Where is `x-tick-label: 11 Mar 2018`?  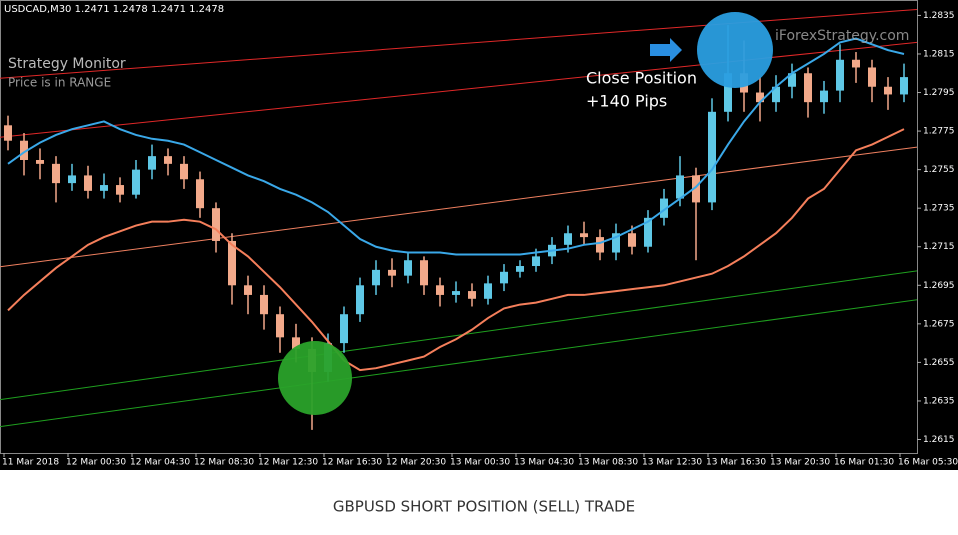 x-tick-label: 11 Mar 2018 is located at coordinates (30, 463).